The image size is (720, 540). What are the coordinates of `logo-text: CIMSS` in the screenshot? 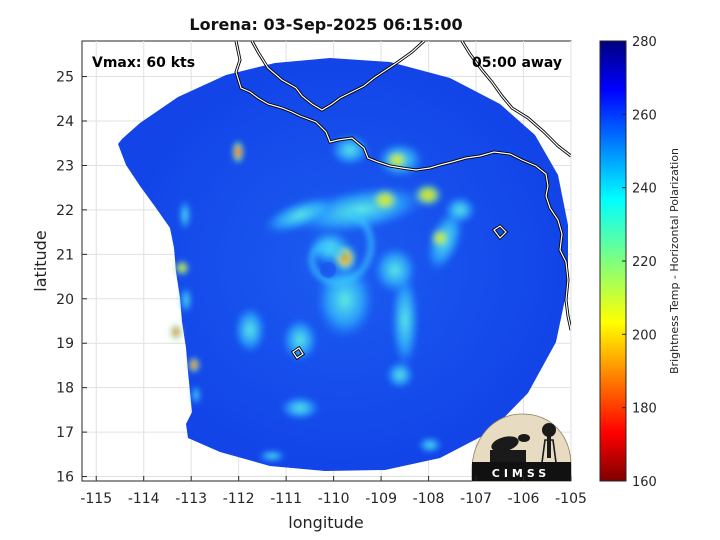 It's located at (521, 473).